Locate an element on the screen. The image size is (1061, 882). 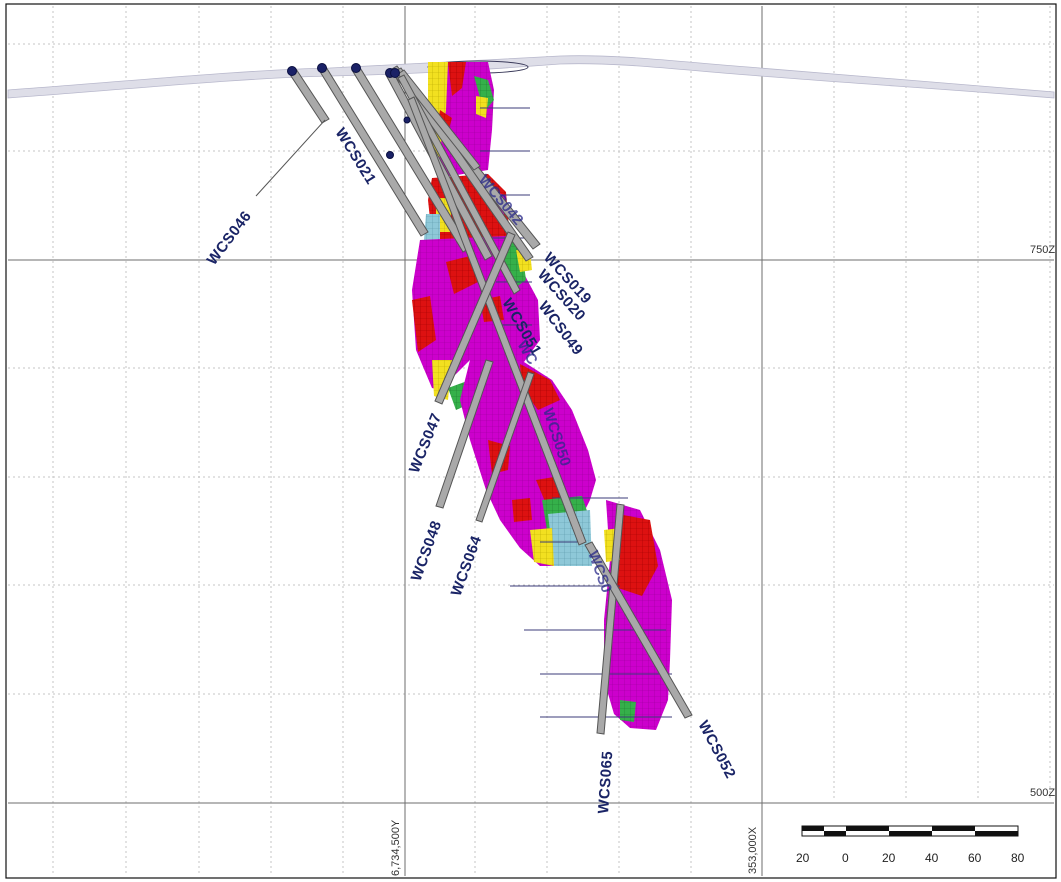
leader-line-WCS046 is located at coordinates (290, 158).